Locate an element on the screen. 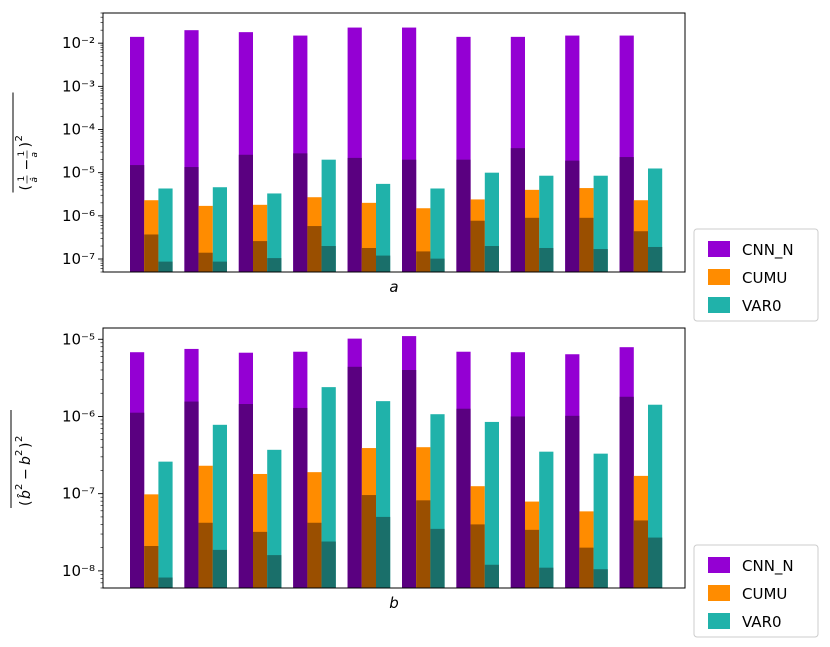  svg-text: b is located at coordinates (26, 460).